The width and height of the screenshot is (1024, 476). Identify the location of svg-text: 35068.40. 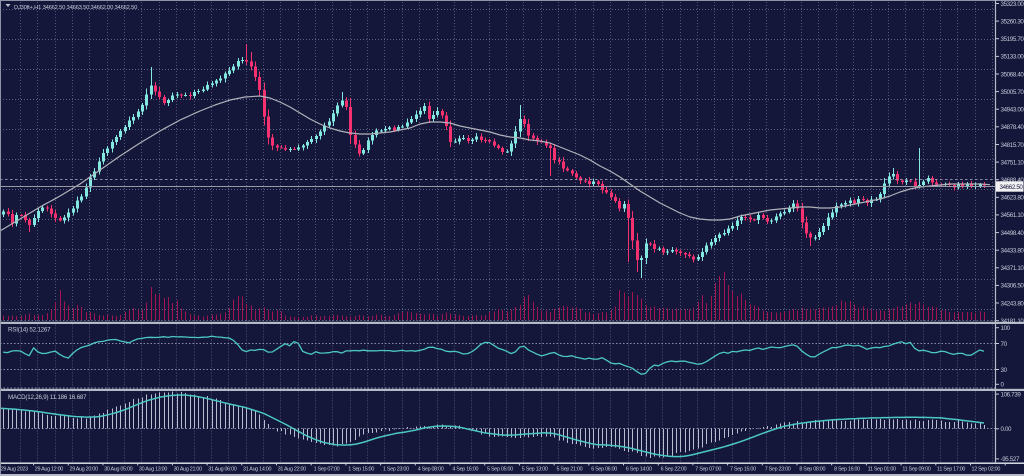
(1012, 74).